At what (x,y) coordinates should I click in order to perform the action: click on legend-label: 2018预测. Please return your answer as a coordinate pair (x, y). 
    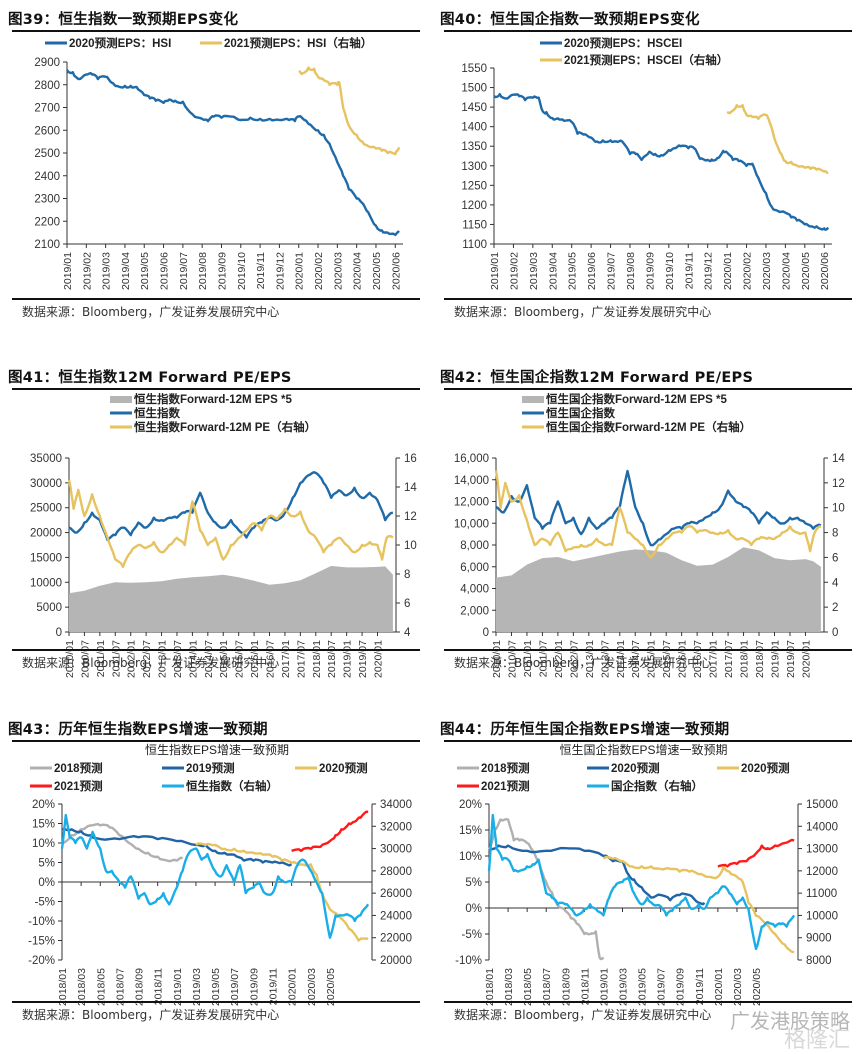
    Looking at the image, I should click on (78, 768).